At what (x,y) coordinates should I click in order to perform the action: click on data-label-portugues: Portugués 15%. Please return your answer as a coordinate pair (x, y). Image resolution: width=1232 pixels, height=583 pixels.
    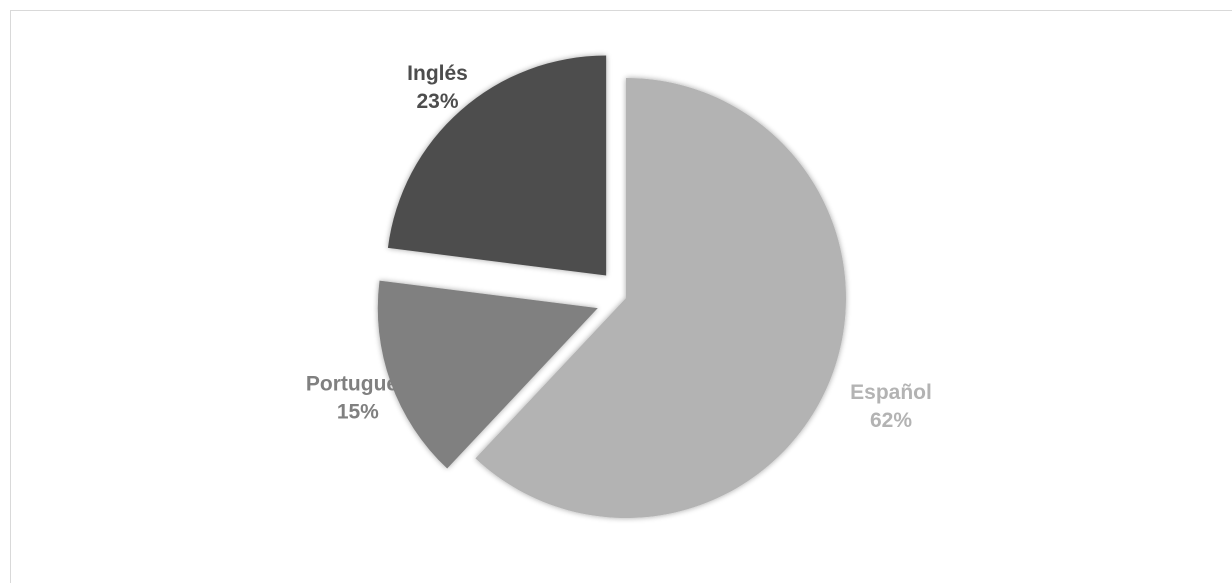
    Looking at the image, I should click on (358, 398).